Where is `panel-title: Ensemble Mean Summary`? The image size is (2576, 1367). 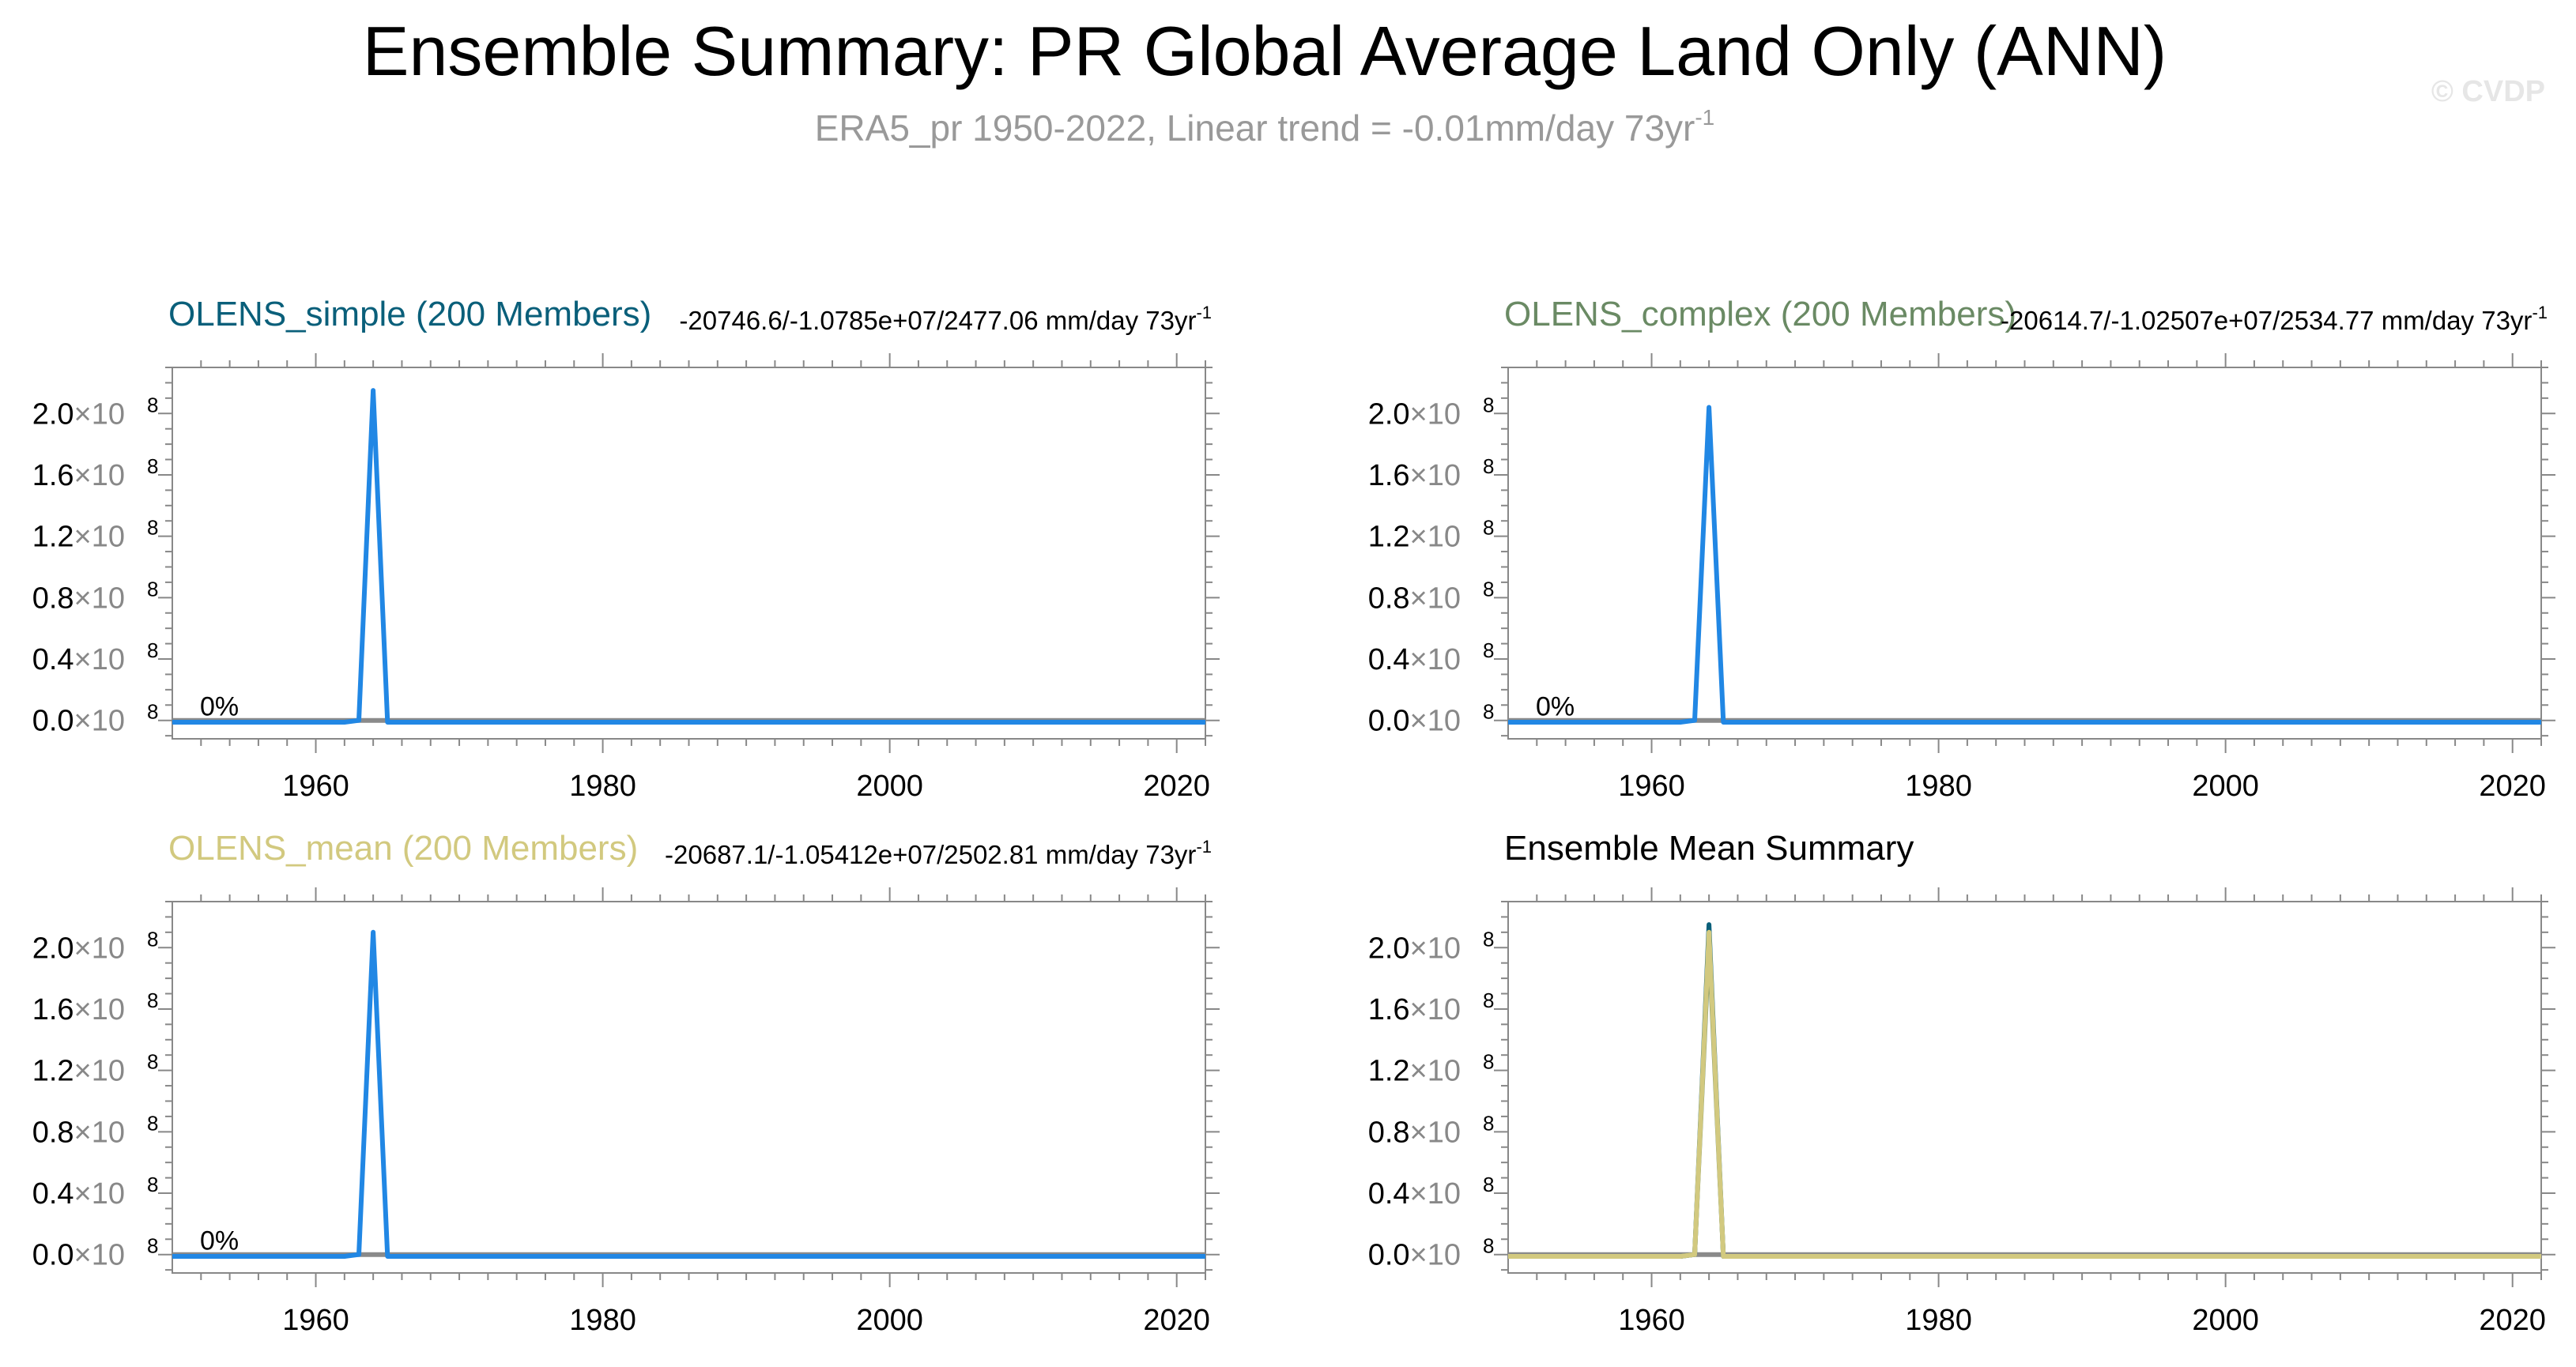
panel-title: Ensemble Mean Summary is located at coordinates (1709, 848).